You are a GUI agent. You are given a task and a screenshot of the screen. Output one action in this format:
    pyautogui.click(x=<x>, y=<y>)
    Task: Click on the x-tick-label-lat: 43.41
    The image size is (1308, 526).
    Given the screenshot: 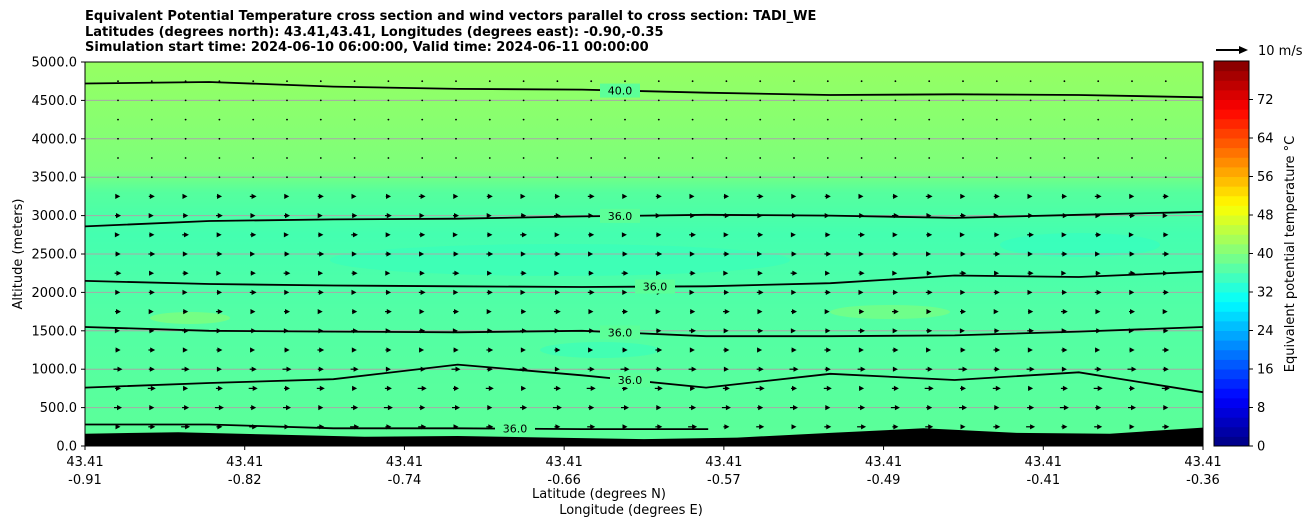 What is the action you would take?
    pyautogui.click(x=883, y=462)
    